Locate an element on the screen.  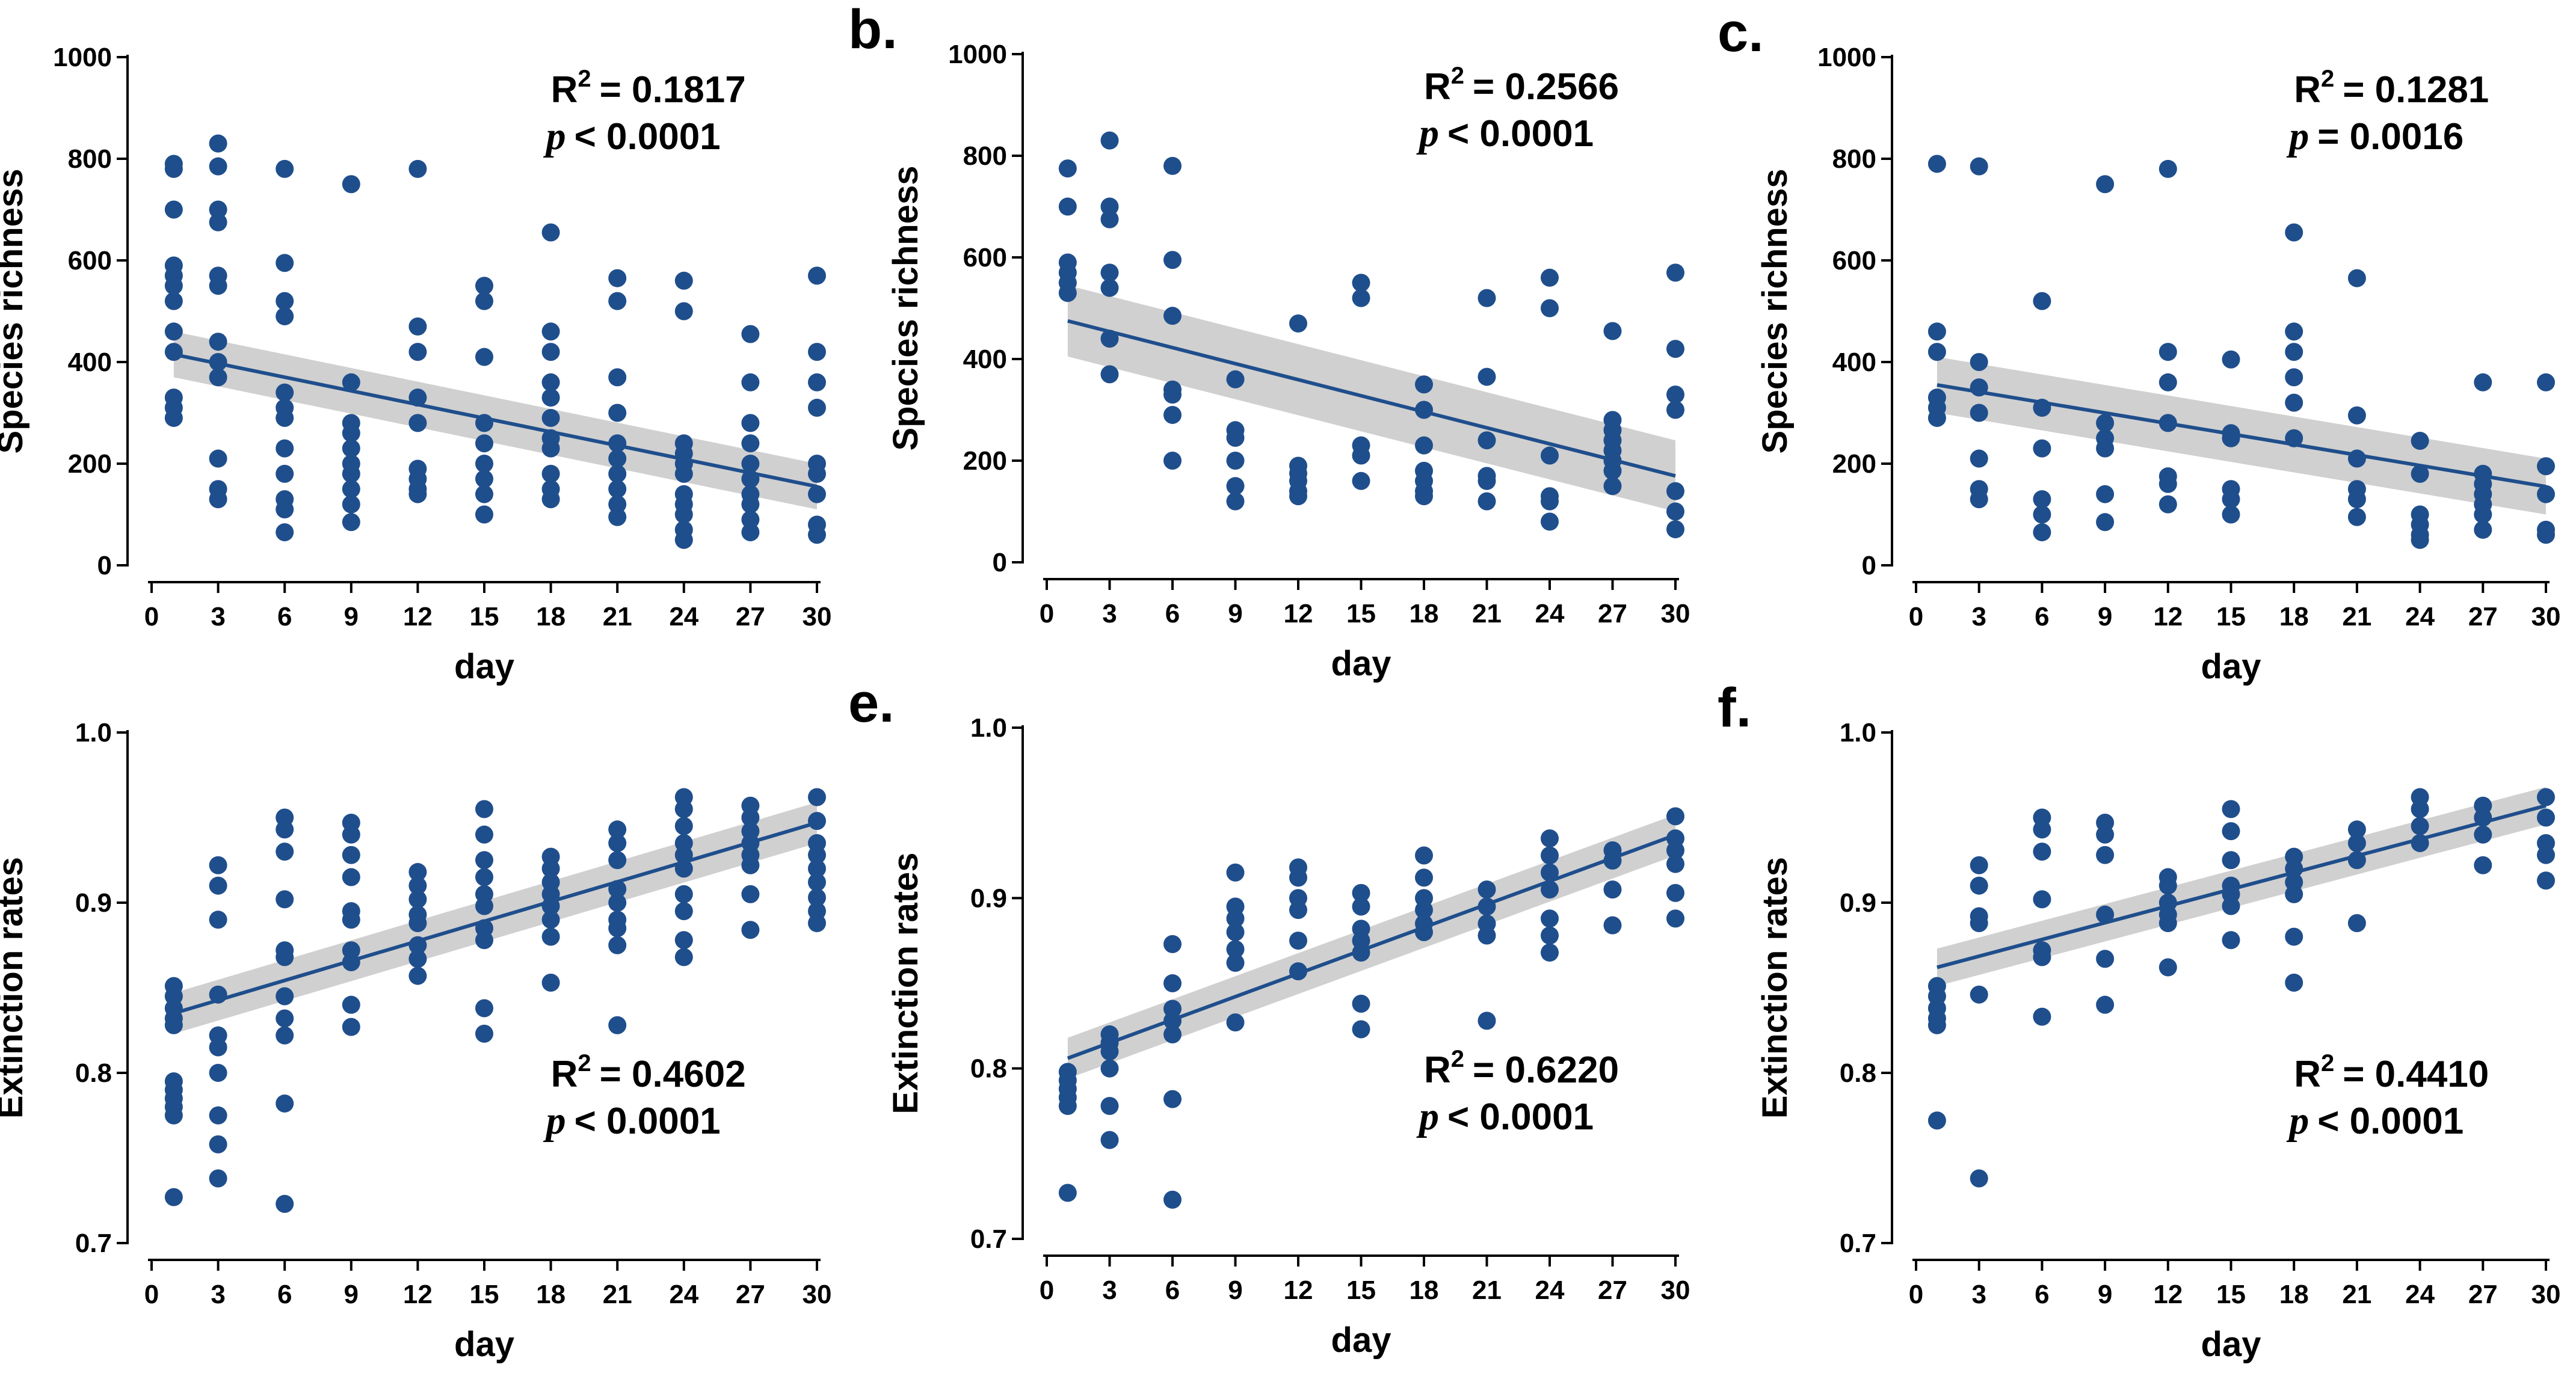
r-squared-label: R2 = 0.4602 is located at coordinates (648, 1072).